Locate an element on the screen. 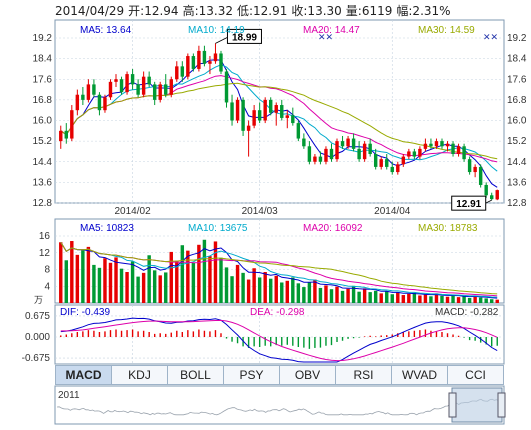 The image size is (531, 430). high-label: 18.99 is located at coordinates (244, 37).